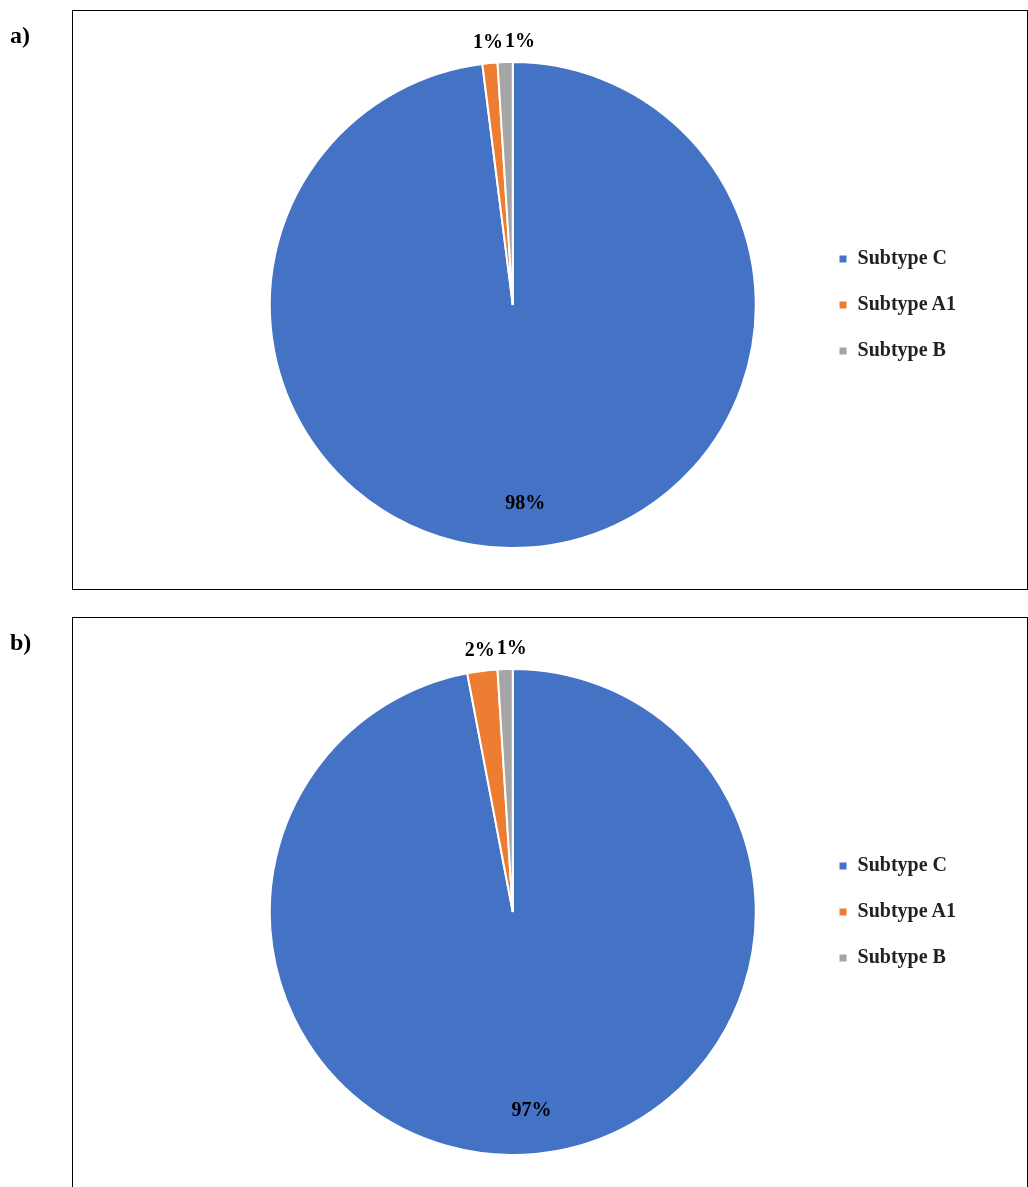 The image size is (1028, 1187). What do you see at coordinates (21, 642) in the screenshot?
I see `text: b)` at bounding box center [21, 642].